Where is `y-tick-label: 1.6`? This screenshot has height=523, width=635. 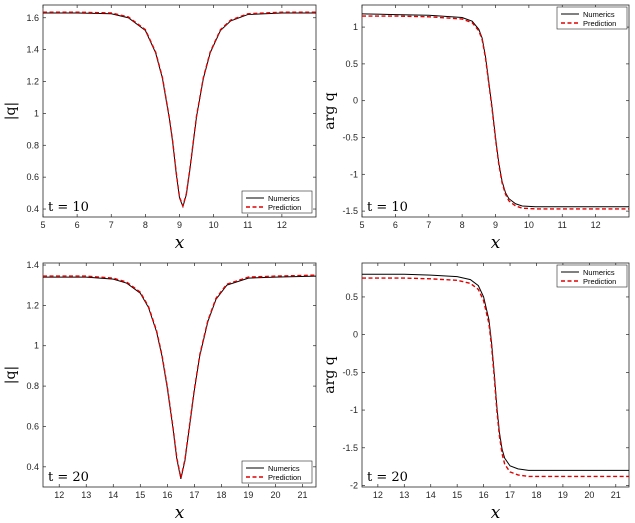
y-tick-label: 1.6 is located at coordinates (32, 18).